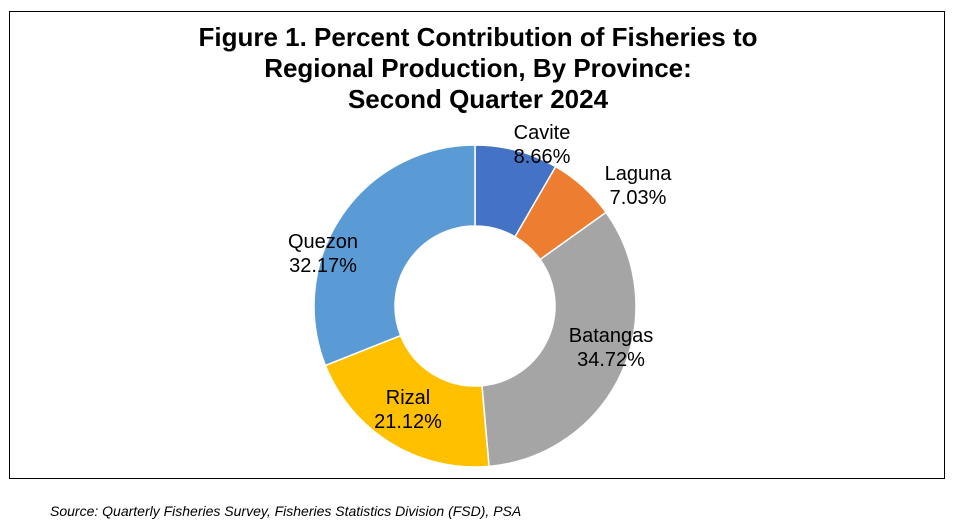  Describe the element at coordinates (638, 198) in the screenshot. I see `slice-value-laguna: 7.03%` at that location.